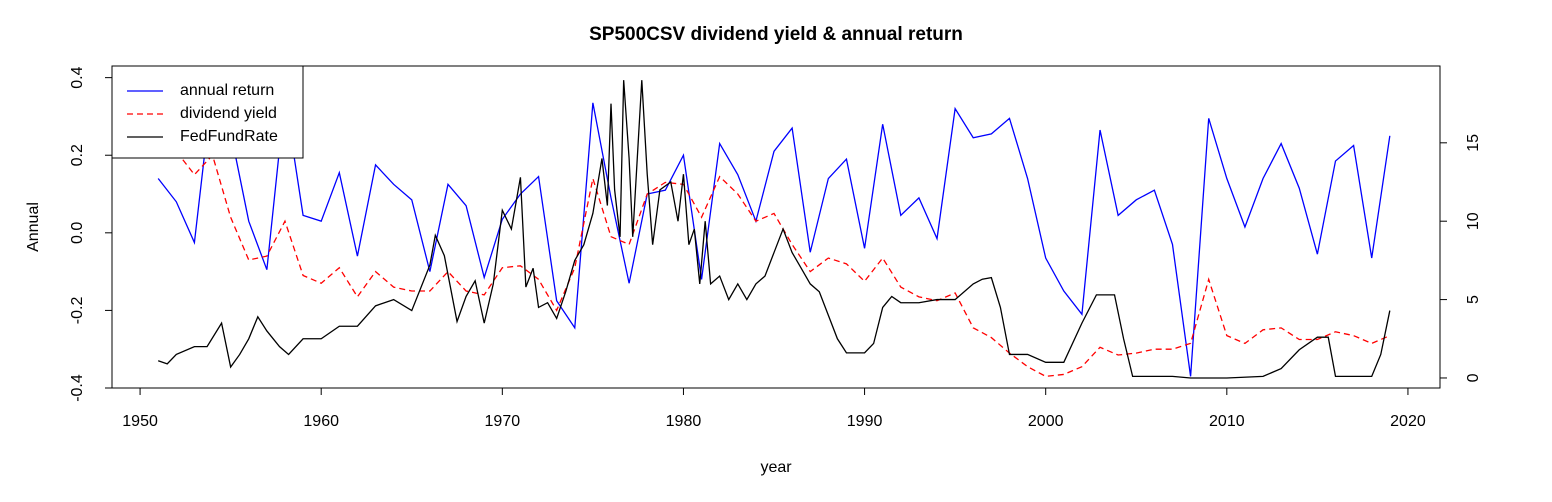 The image size is (1552, 502). Describe the element at coordinates (1473, 143) in the screenshot. I see `y2-tick-label: 15` at that location.